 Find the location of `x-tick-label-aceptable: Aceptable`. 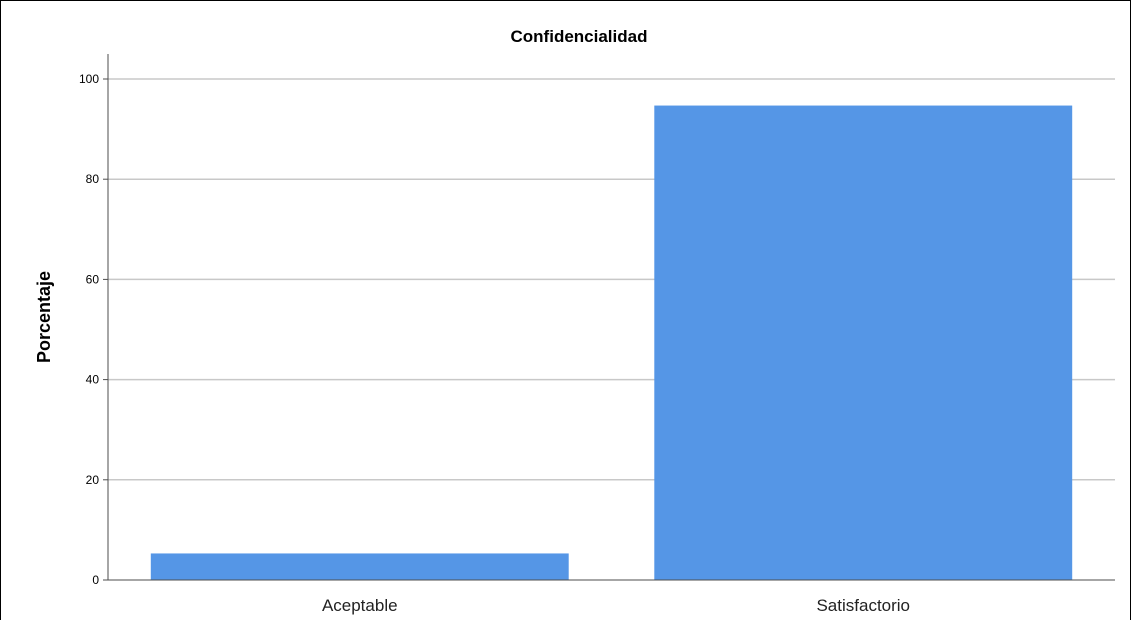

x-tick-label-aceptable: Aceptable is located at coordinates (360, 605).